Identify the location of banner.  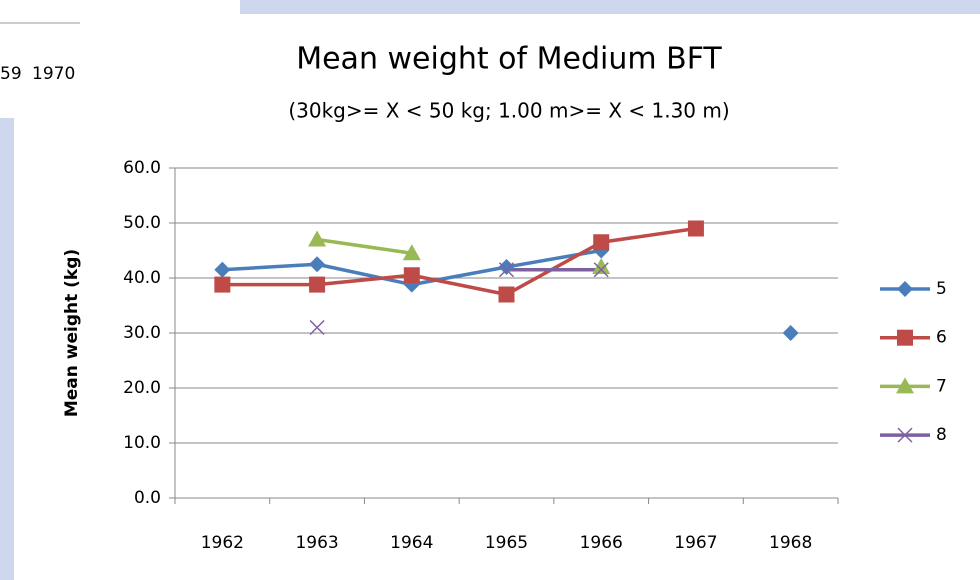
(610, 7).